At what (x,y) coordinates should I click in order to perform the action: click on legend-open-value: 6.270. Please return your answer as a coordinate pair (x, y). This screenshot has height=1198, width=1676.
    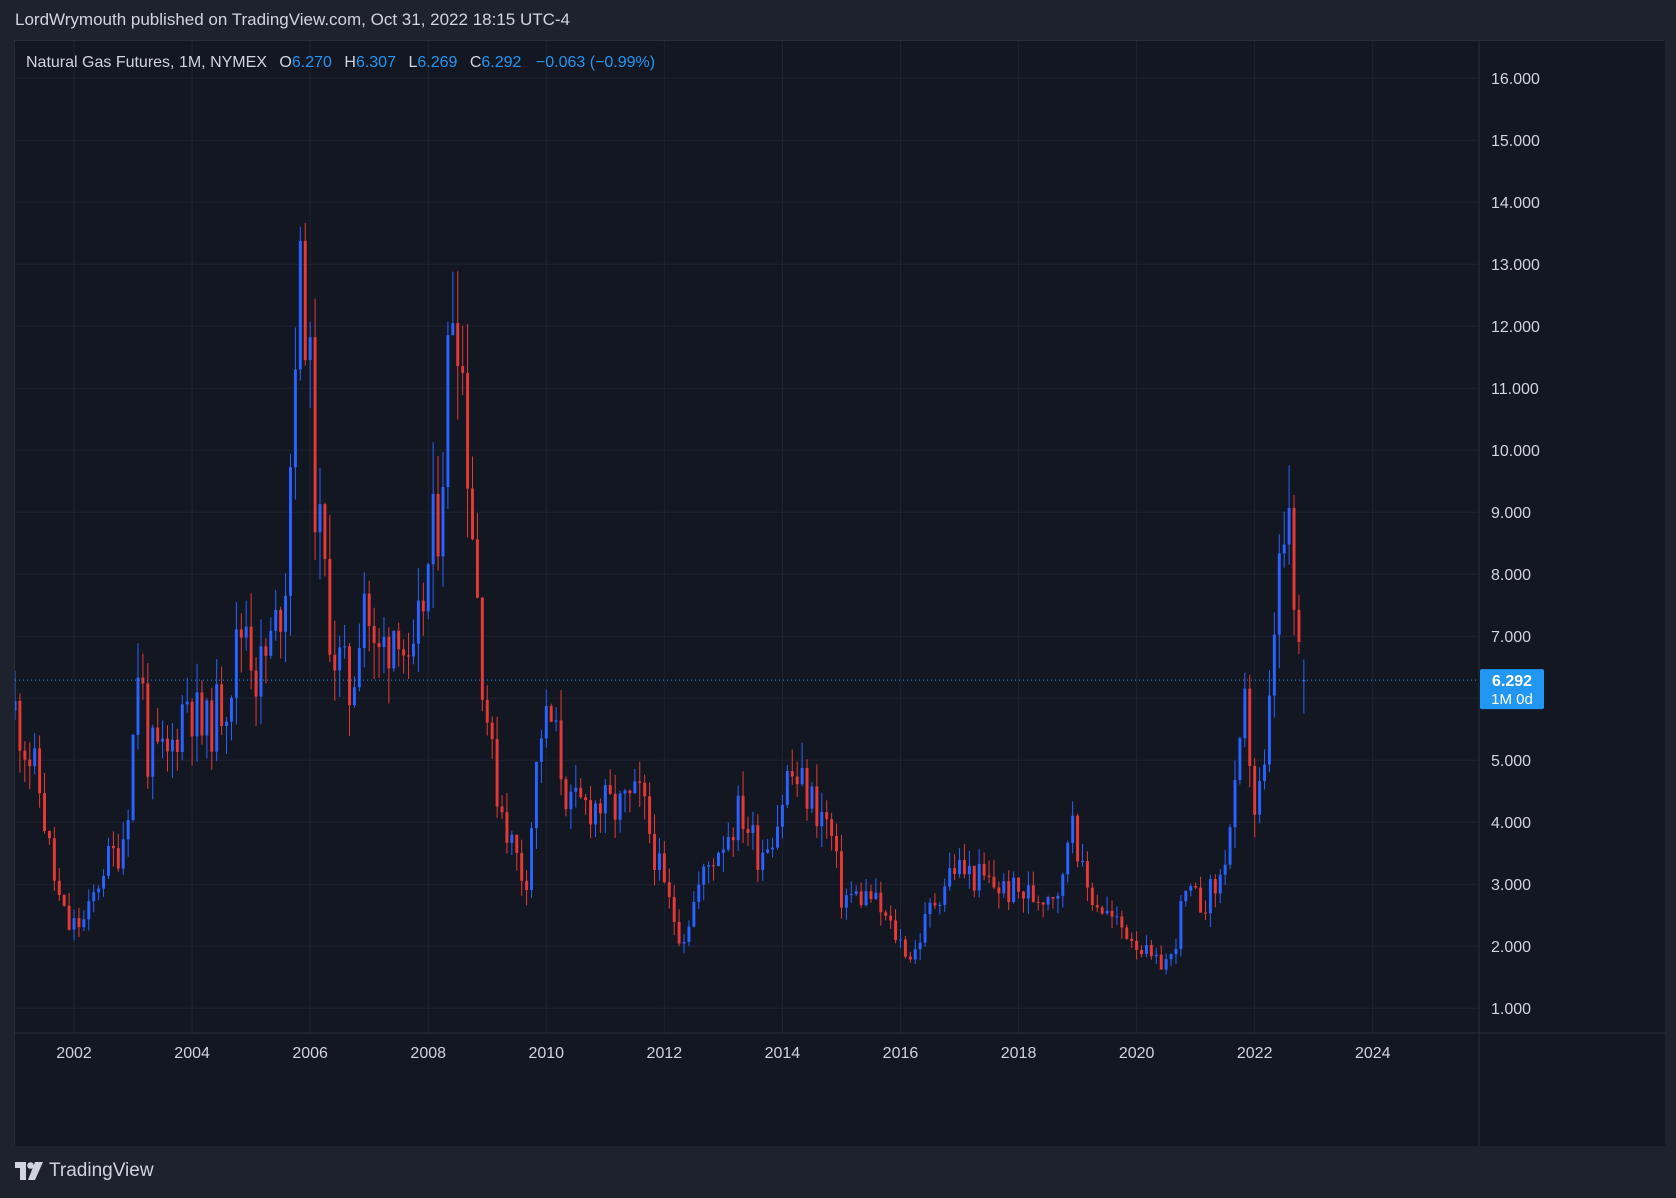
    Looking at the image, I should click on (311, 62).